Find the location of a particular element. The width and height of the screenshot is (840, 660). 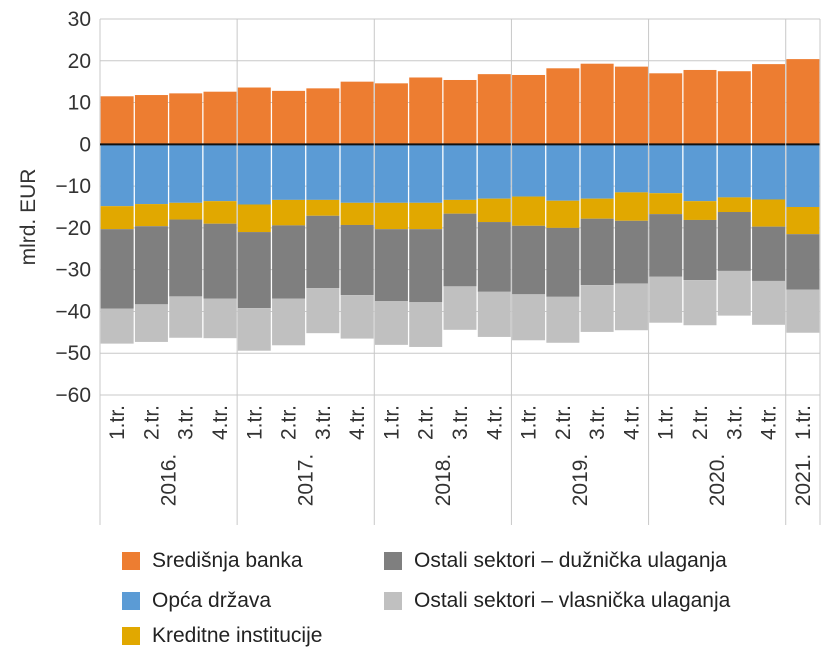

year-label: 2017. is located at coordinates (306, 480).